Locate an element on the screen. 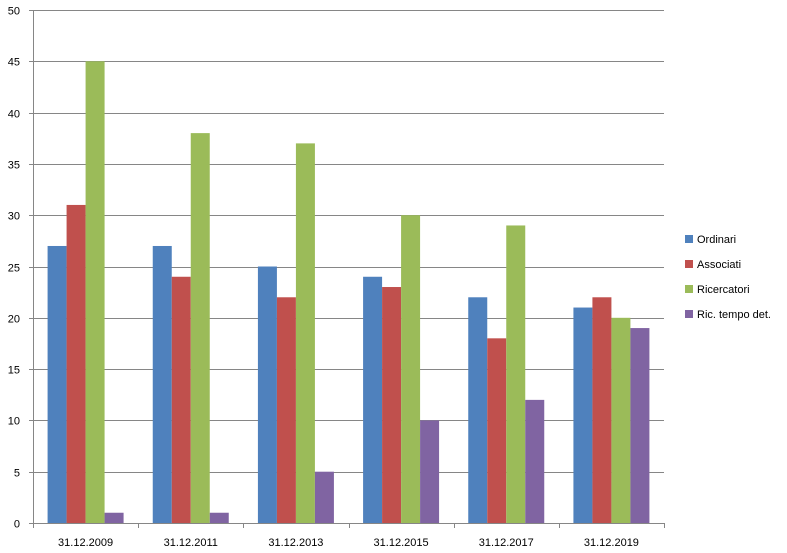 This screenshot has height=553, width=787. x-tick-label: 31.12.2009 is located at coordinates (85, 543).